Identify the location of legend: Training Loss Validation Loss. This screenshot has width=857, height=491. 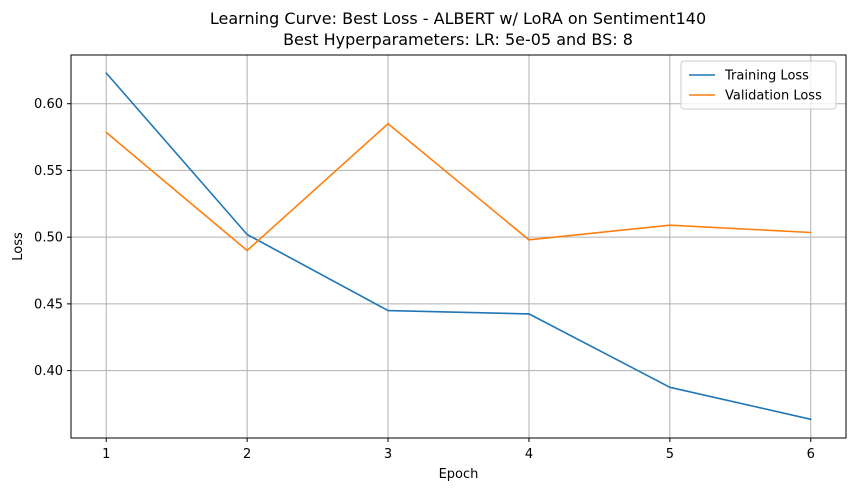
(758, 85).